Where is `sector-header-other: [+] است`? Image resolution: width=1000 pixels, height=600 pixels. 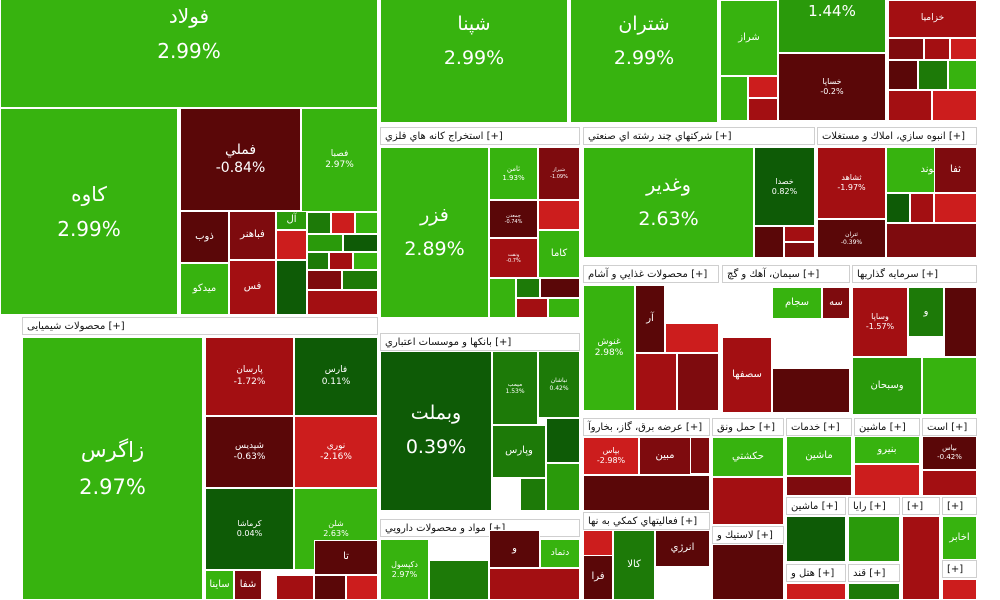 sector-header-other: [+] است is located at coordinates (949, 427).